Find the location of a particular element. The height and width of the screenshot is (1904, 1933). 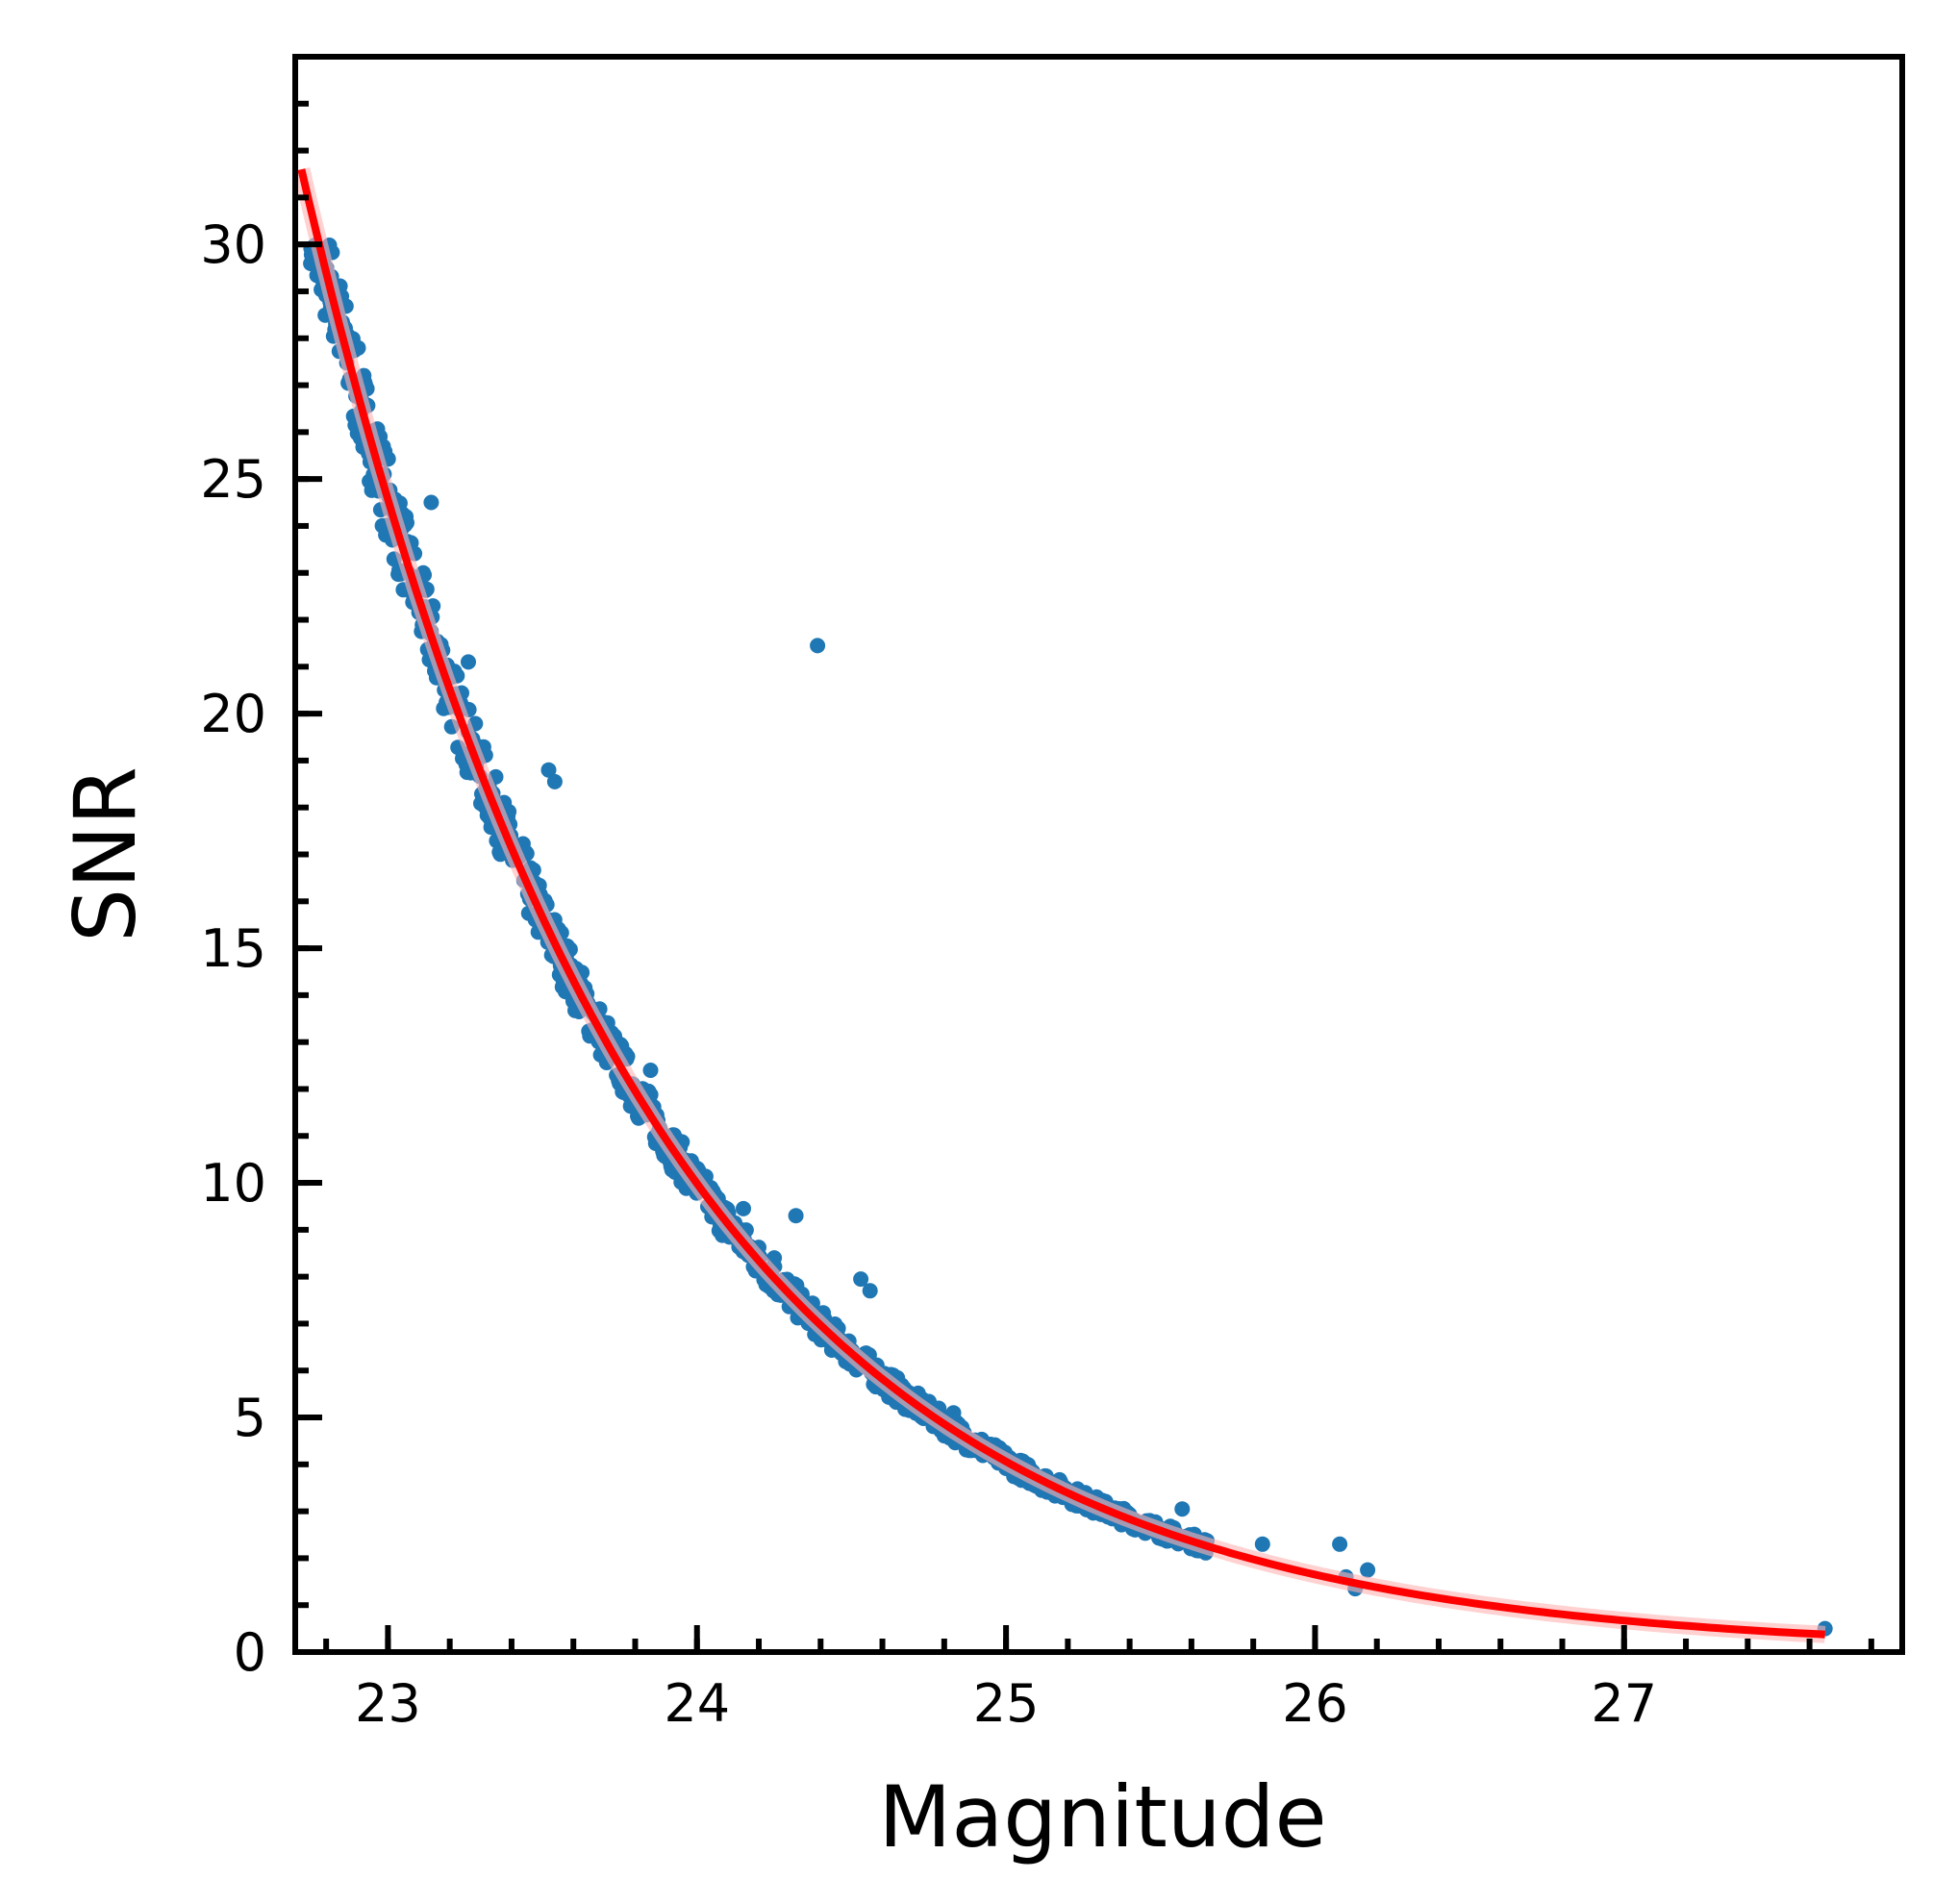

y-tick-label: 15 is located at coordinates (233, 949).